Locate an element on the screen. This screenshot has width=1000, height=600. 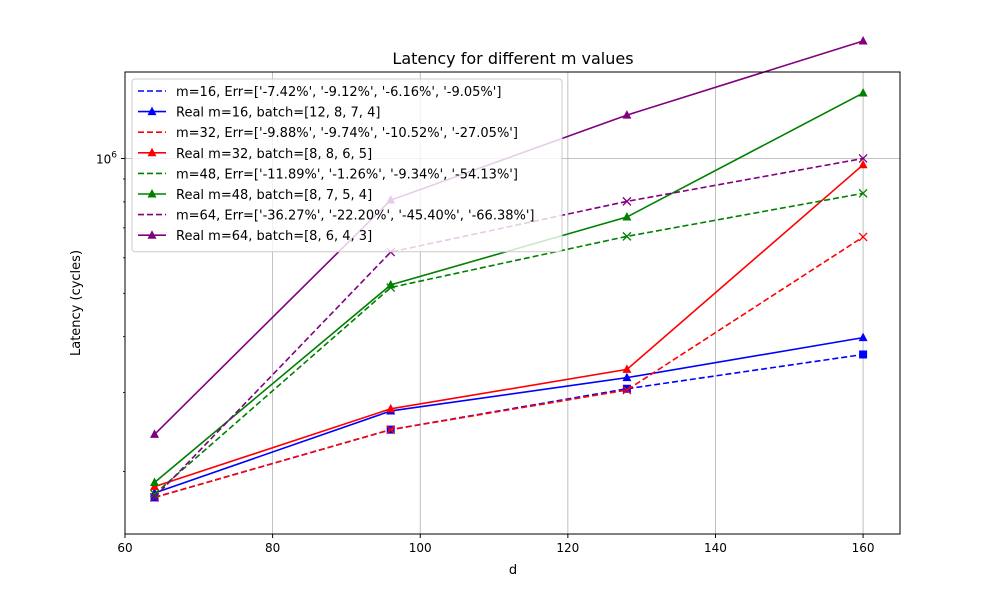
y-tick-label: 106 is located at coordinates (106, 158).